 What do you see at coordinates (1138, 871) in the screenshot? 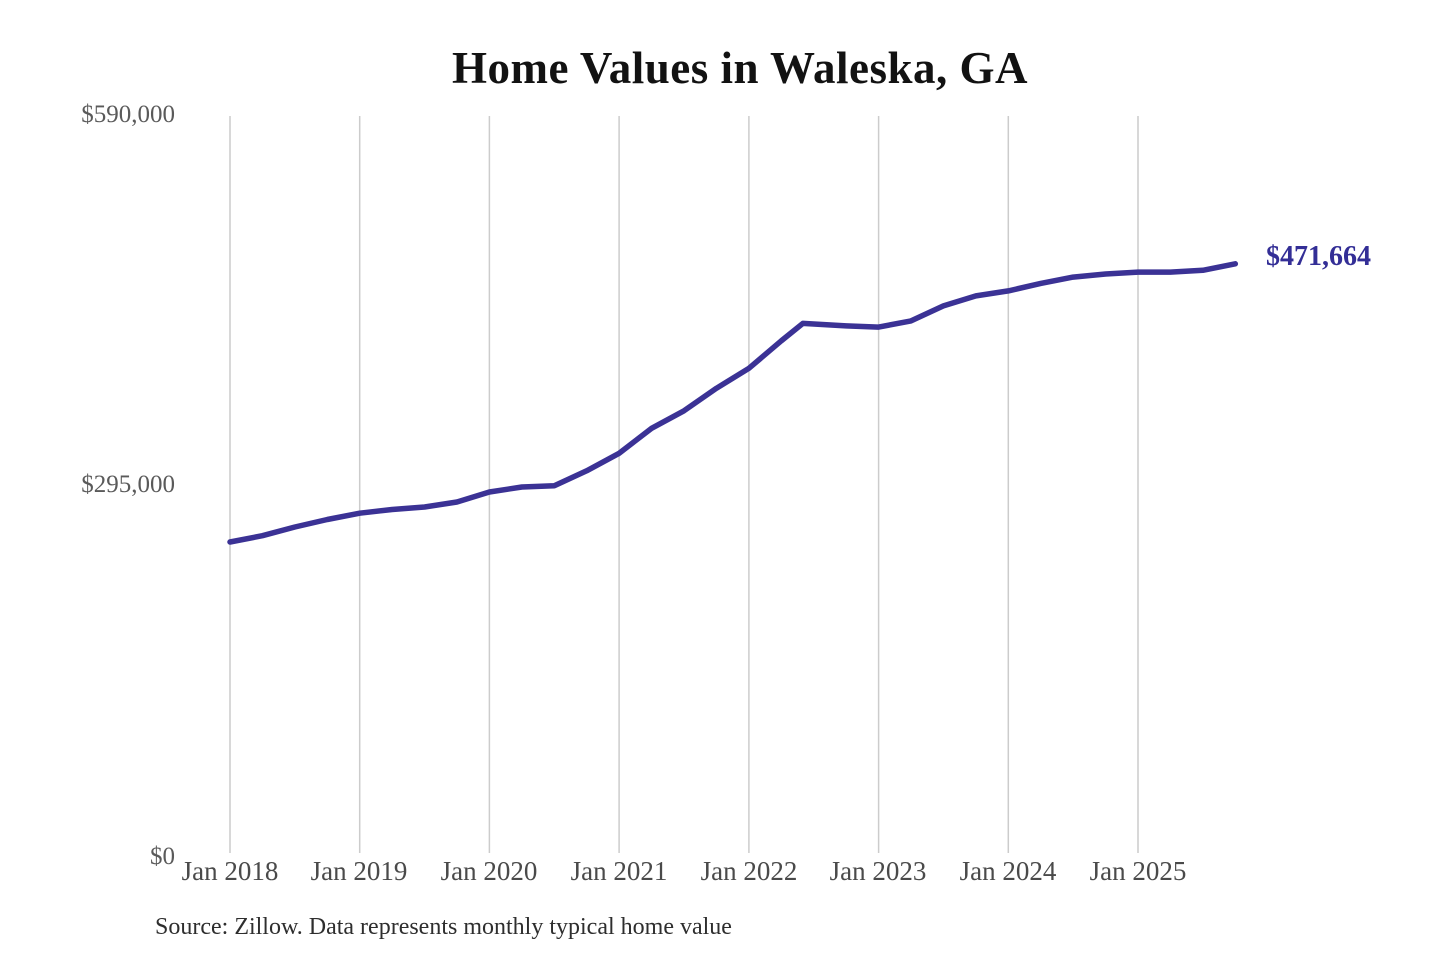
I see `x-axis-label-2025: Jan 2025` at bounding box center [1138, 871].